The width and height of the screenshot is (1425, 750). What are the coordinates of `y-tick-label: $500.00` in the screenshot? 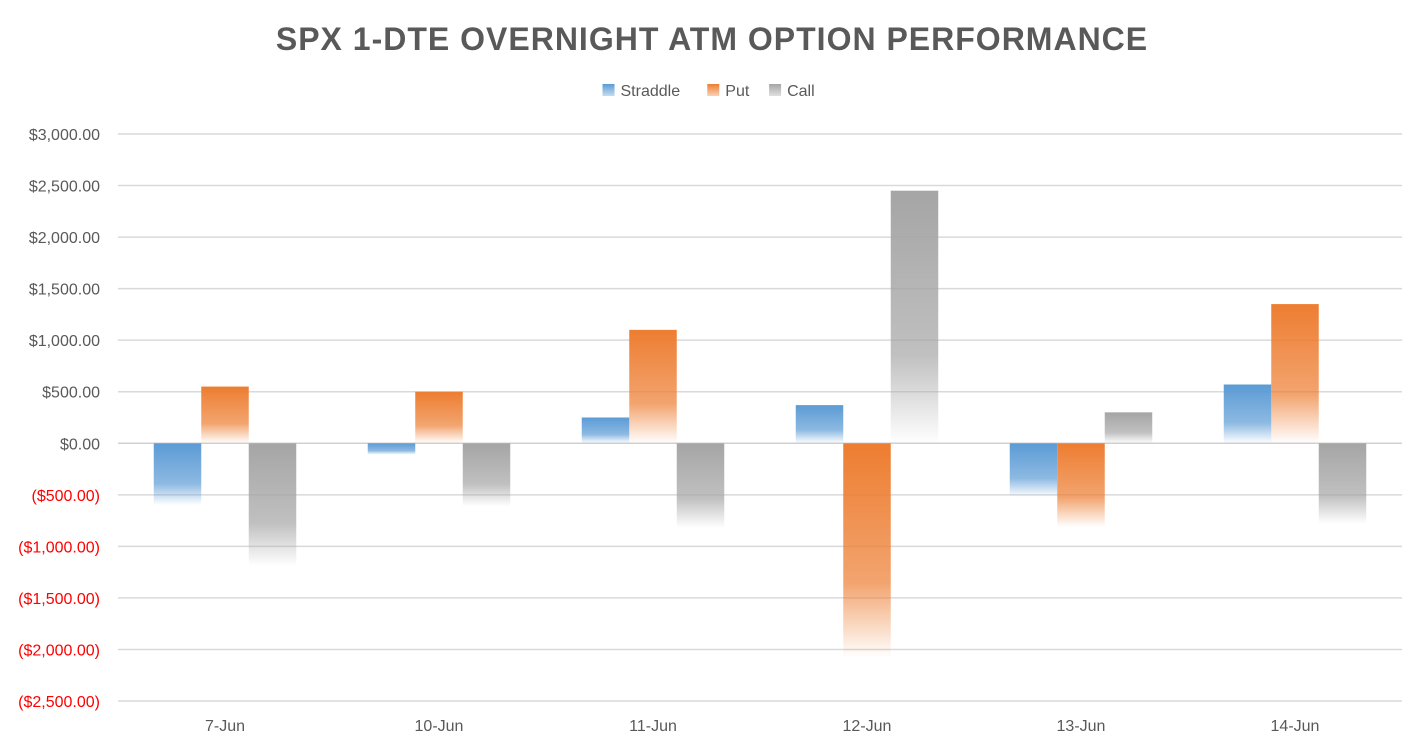 It's located at (71, 393).